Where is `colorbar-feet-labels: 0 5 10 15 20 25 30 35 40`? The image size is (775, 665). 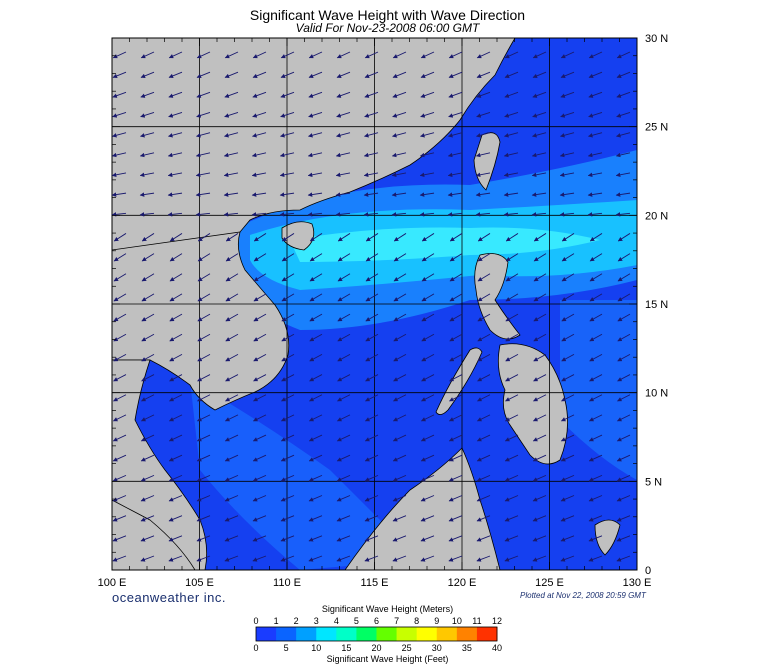 colorbar-feet-labels: 0 5 10 15 20 25 30 35 40 is located at coordinates (377, 648).